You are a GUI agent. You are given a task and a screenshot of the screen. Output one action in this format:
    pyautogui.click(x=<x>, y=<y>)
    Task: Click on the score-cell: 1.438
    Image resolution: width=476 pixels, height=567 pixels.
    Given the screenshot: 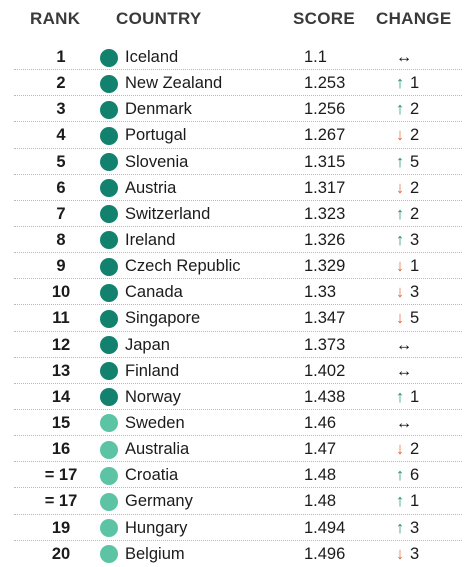 What is the action you would take?
    pyautogui.click(x=325, y=396)
    